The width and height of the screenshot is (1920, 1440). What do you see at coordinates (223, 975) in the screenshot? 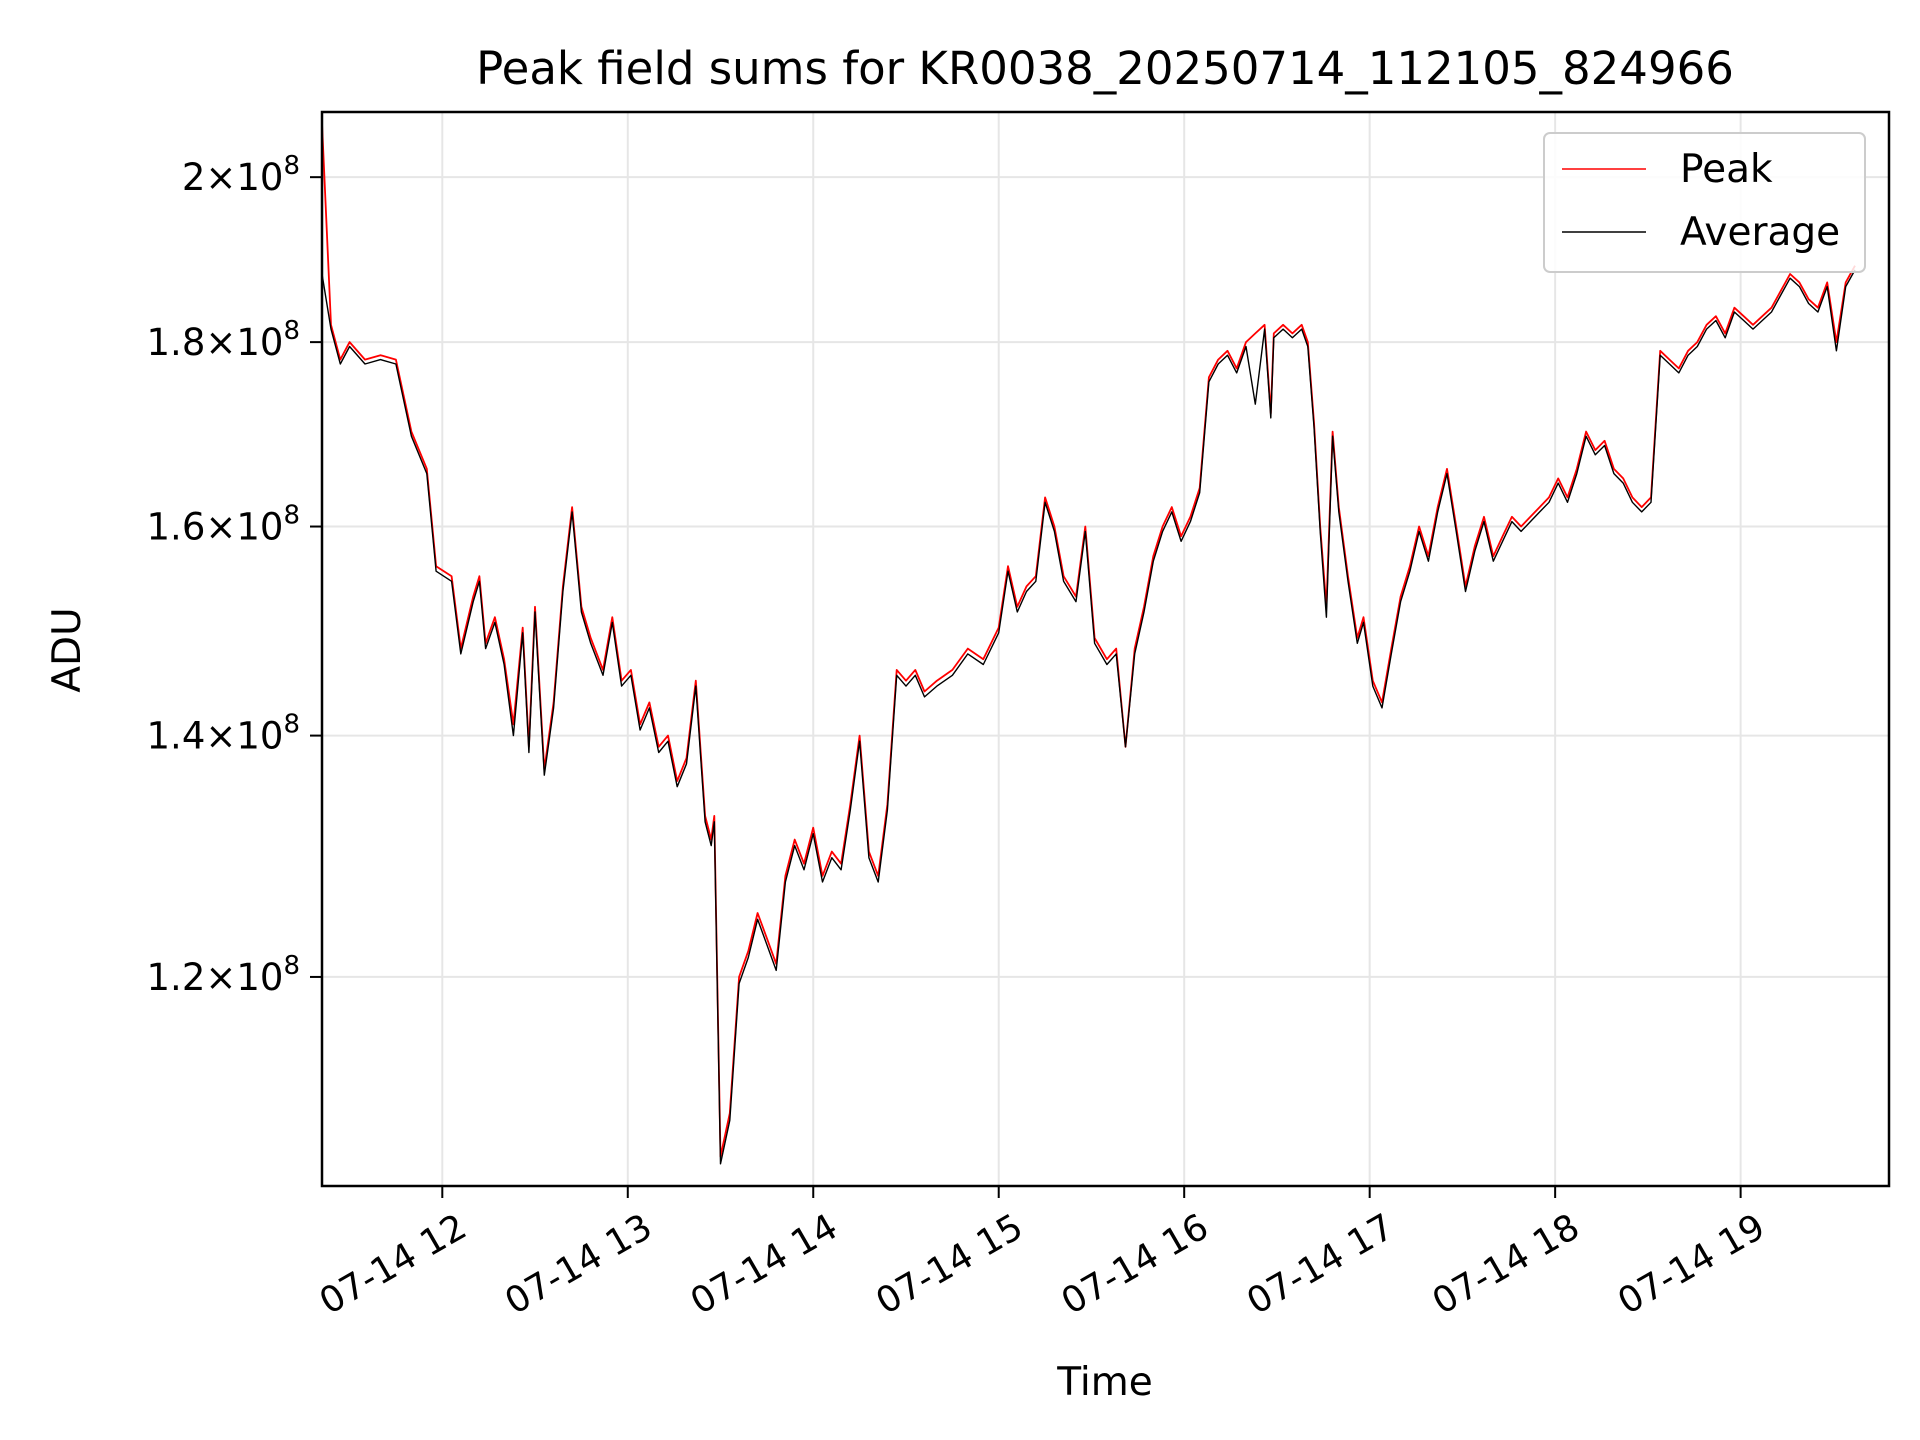
I see `y-tick-label: 1.2×108` at bounding box center [223, 975].